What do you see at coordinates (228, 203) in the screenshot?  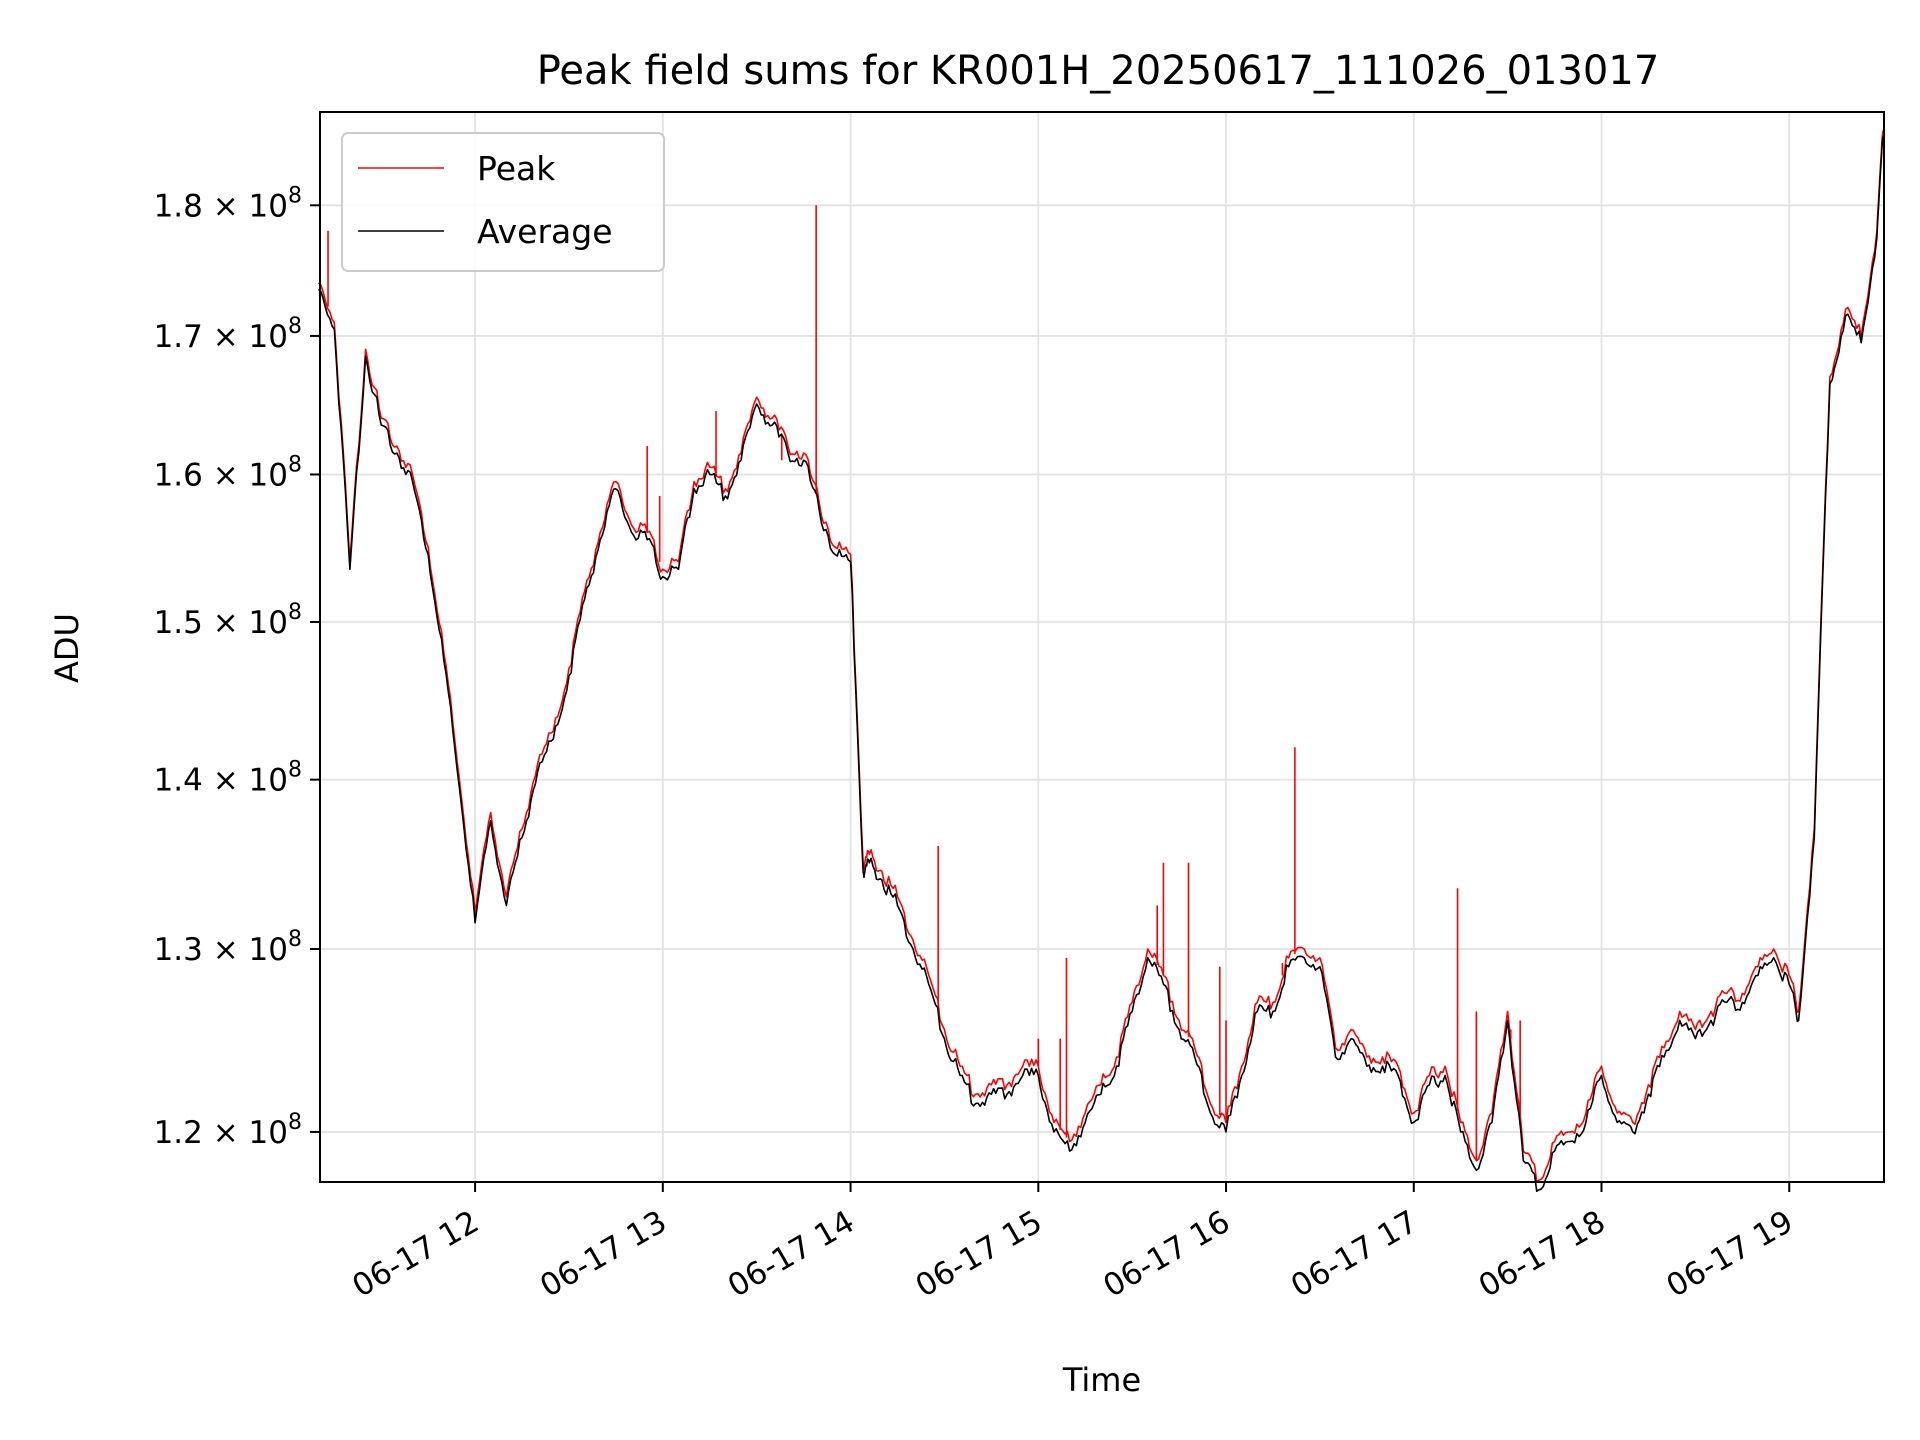 I see `y-tick-label: 1.8 × 108` at bounding box center [228, 203].